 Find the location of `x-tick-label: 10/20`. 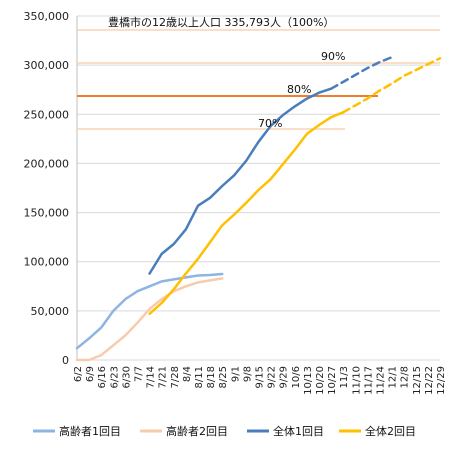

x-tick-label: 10/20 is located at coordinates (320, 380).